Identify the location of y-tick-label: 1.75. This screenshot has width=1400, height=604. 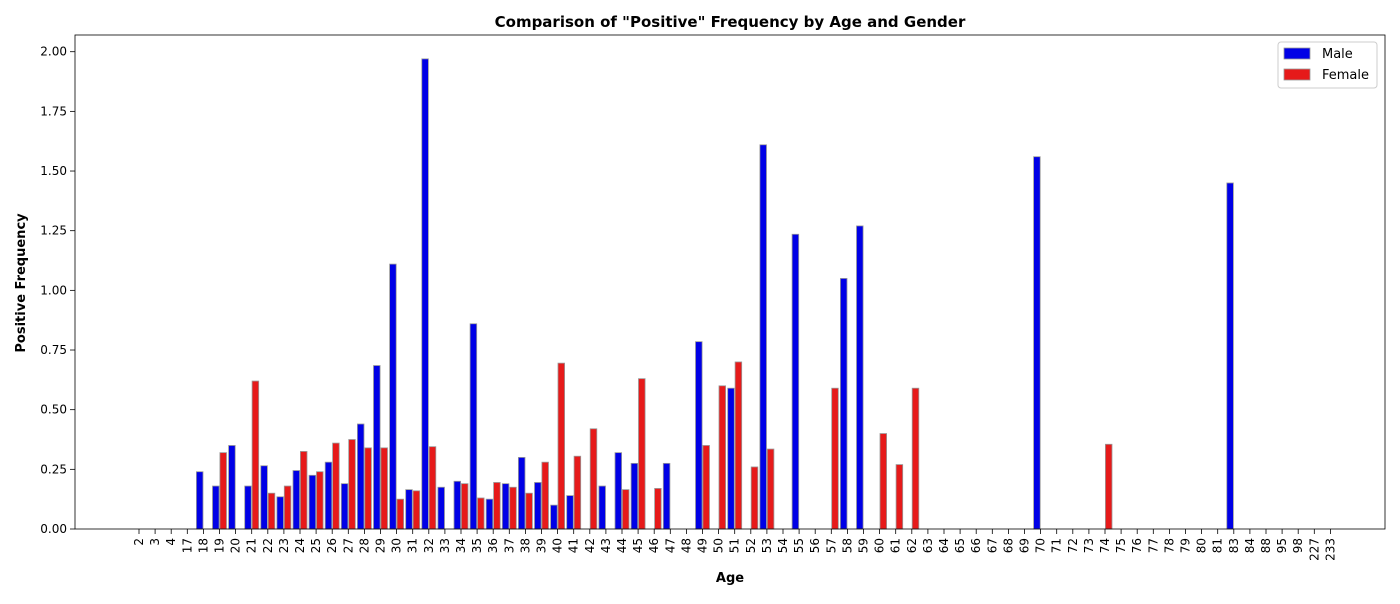
(53, 111).